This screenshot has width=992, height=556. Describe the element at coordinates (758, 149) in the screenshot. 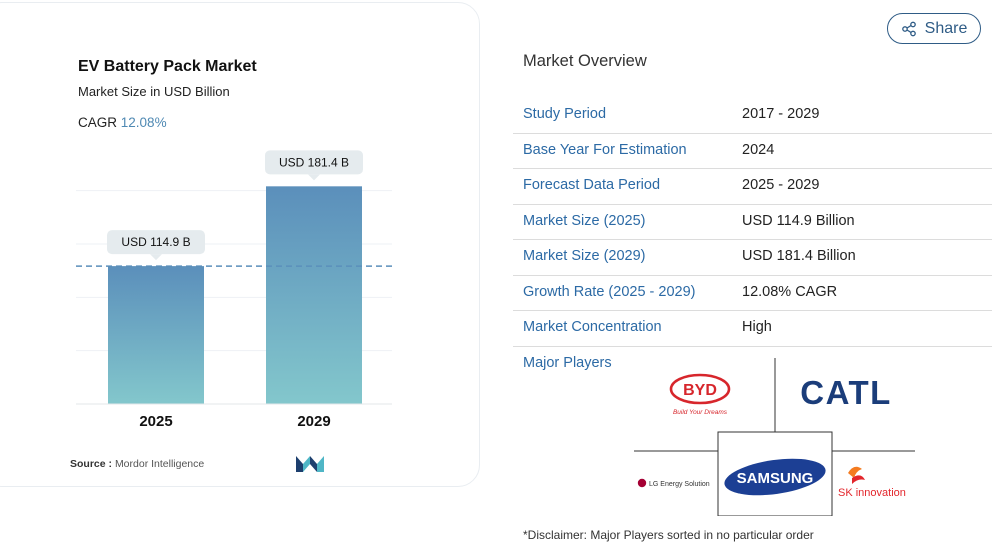

I see `overview-value: 2024` at that location.